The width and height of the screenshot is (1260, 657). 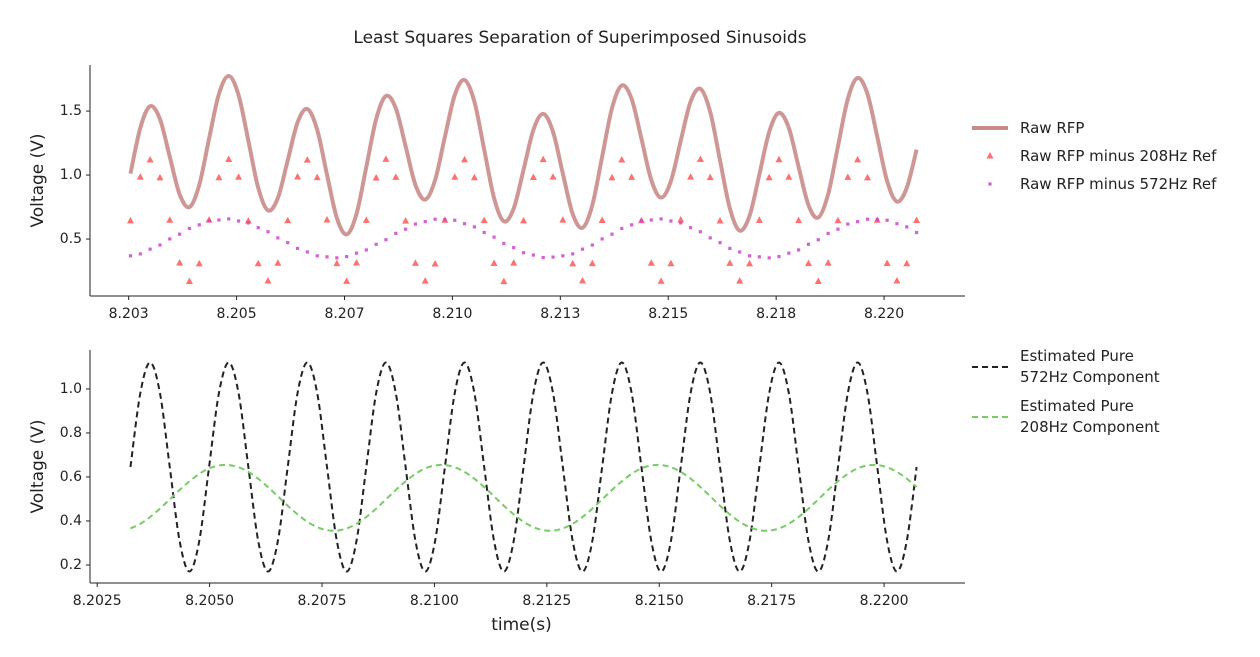 What do you see at coordinates (344, 314) in the screenshot?
I see `x-tick-label: 8.207` at bounding box center [344, 314].